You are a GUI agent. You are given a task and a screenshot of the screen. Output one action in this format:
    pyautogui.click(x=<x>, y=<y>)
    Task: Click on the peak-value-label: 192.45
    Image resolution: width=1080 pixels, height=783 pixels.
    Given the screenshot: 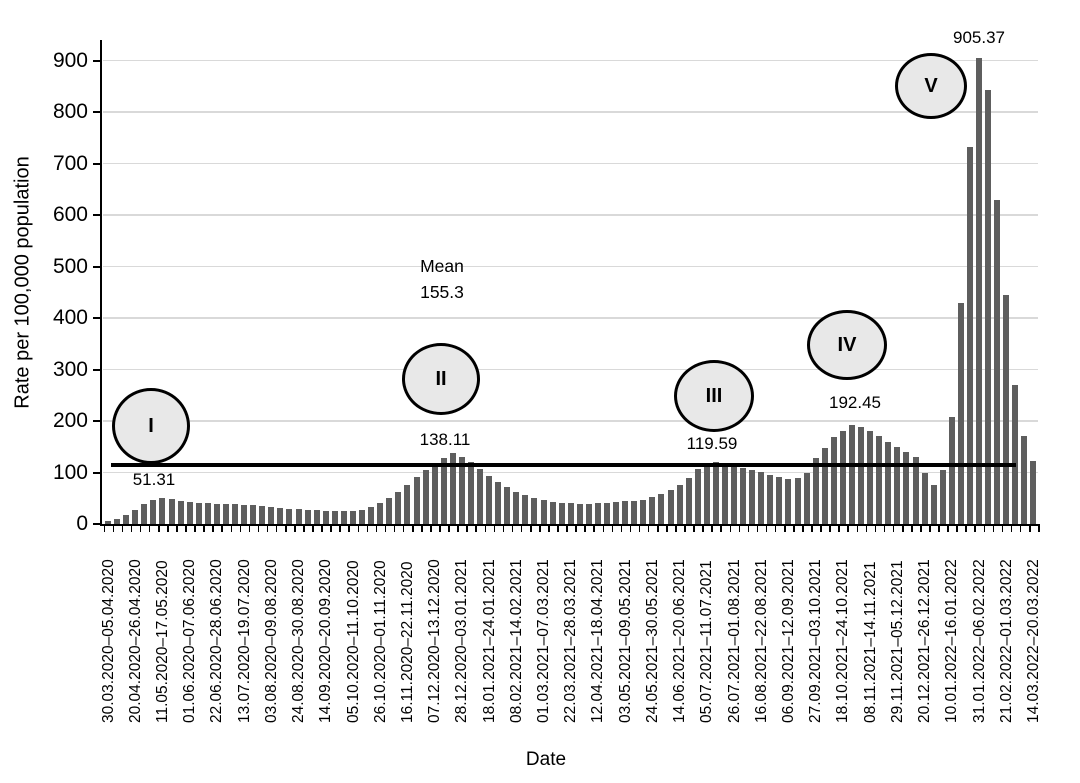 What is the action you would take?
    pyautogui.click(x=855, y=402)
    